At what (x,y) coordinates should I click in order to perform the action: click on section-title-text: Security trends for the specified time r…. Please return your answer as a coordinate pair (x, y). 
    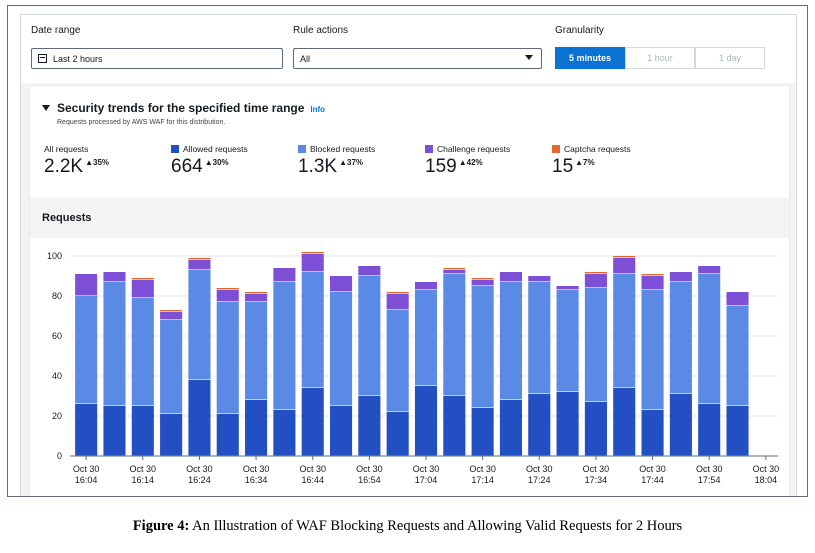
    Looking at the image, I should click on (181, 108).